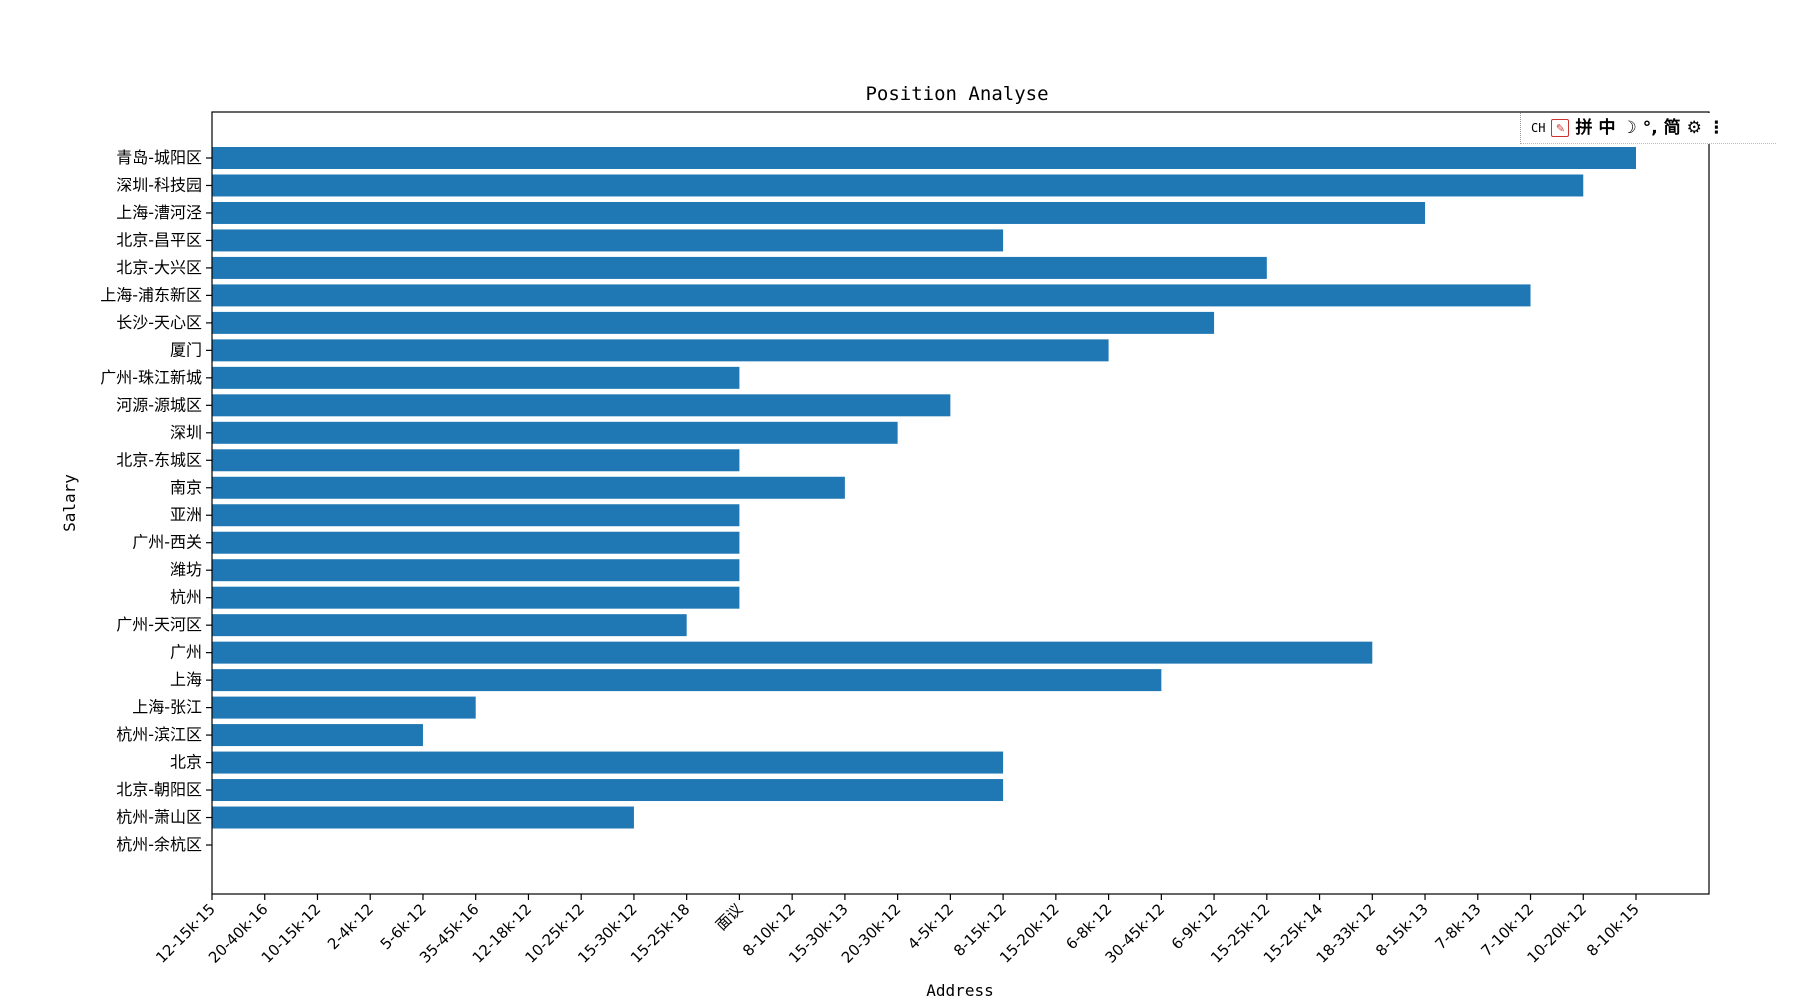 Image resolution: width=1809 pixels, height=1000 pixels. What do you see at coordinates (1088, 926) in the screenshot?
I see `x-tick-label: 6-8k·12` at bounding box center [1088, 926].